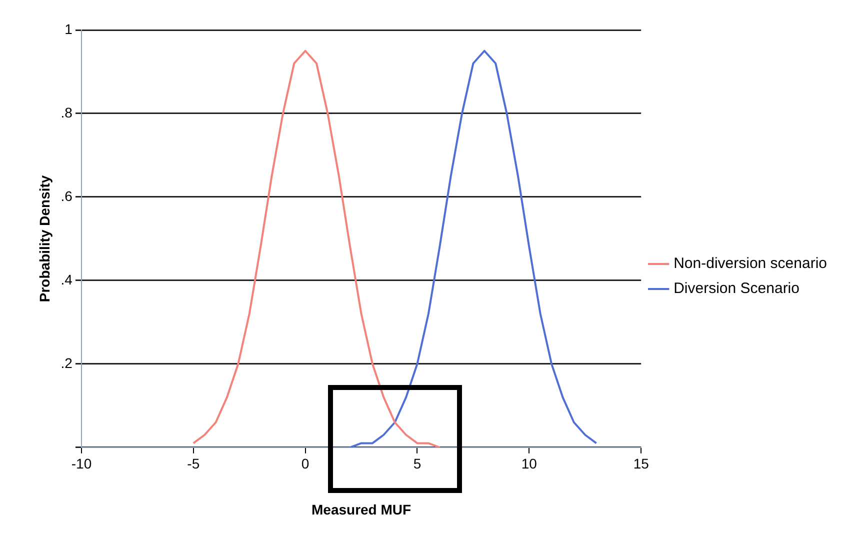  I want to click on legend-label: Non-diversion scenario, so click(750, 263).